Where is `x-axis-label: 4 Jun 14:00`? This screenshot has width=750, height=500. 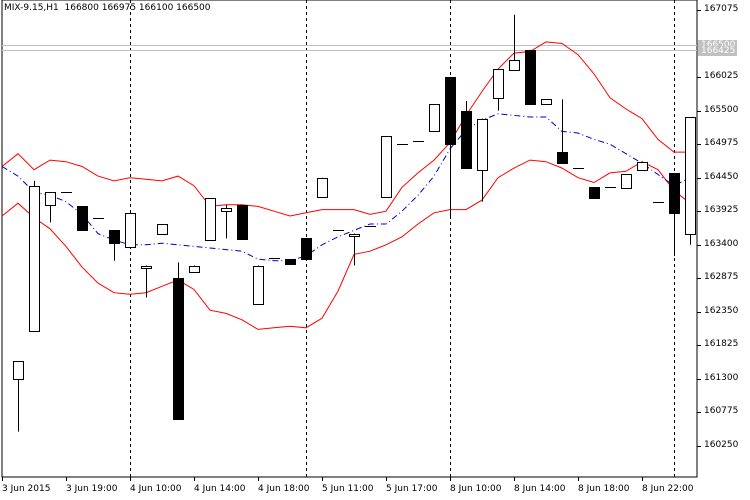 x-axis-label: 4 Jun 14:00 is located at coordinates (220, 489).